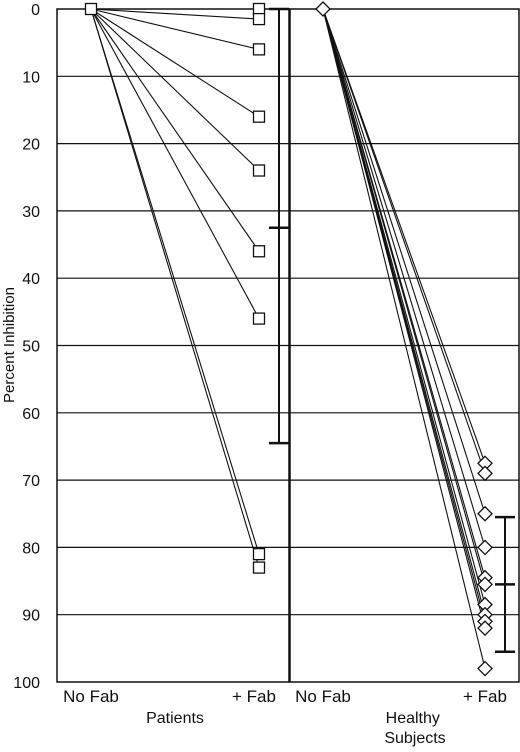 The image size is (520, 752). What do you see at coordinates (31, 616) in the screenshot?
I see `y-tick-label: 90` at bounding box center [31, 616].